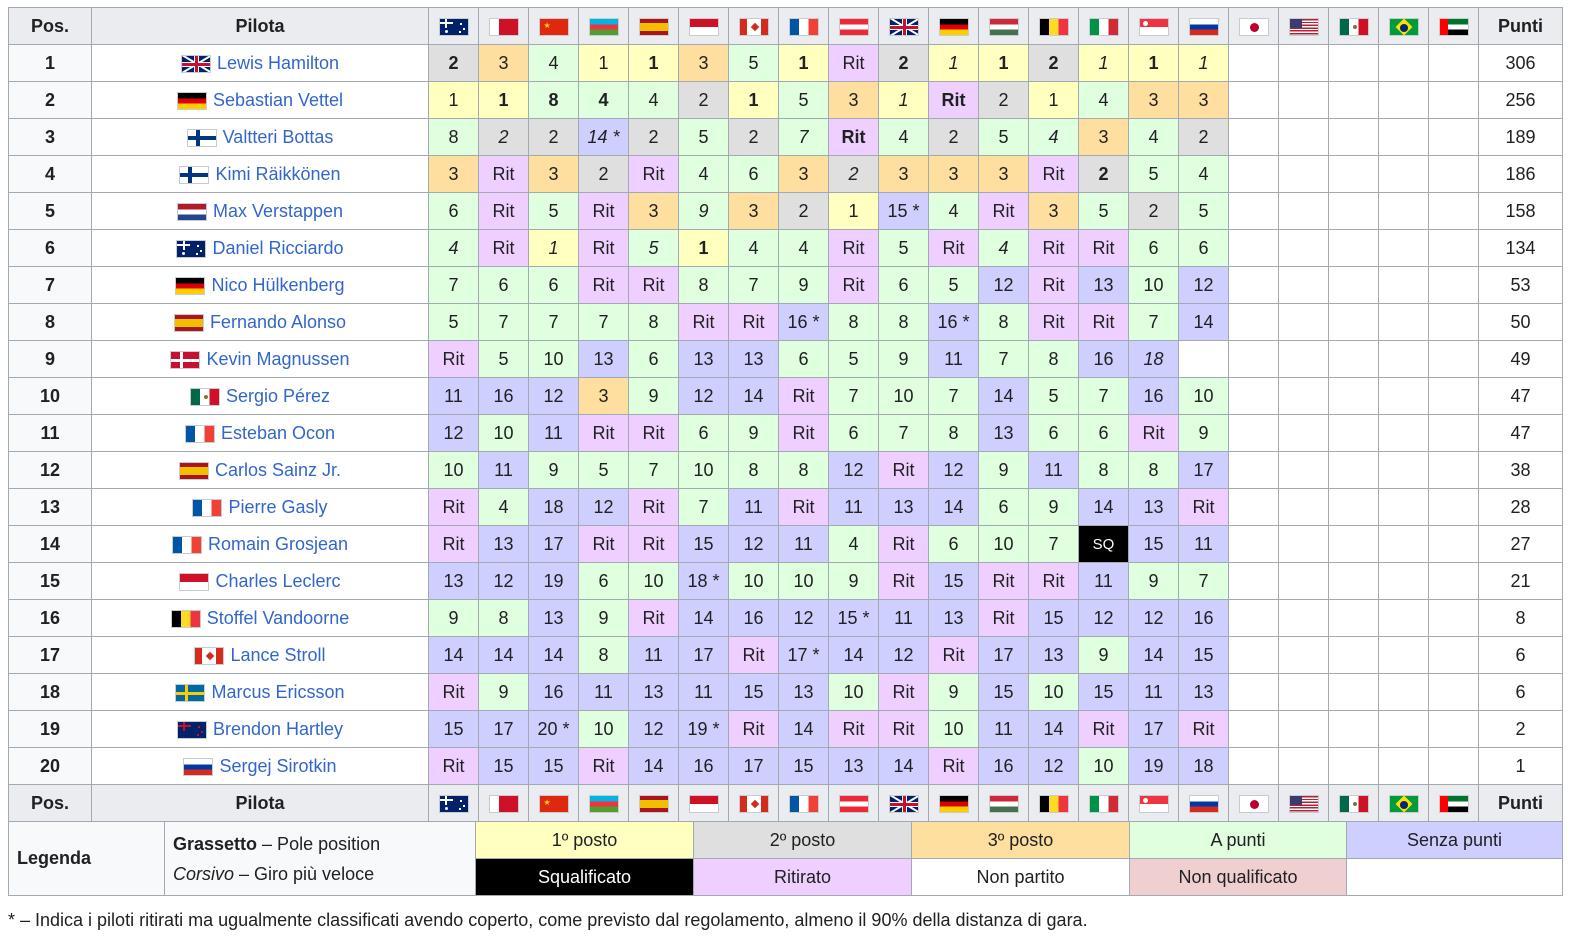  I want to click on header-gp-mon, so click(703, 26).